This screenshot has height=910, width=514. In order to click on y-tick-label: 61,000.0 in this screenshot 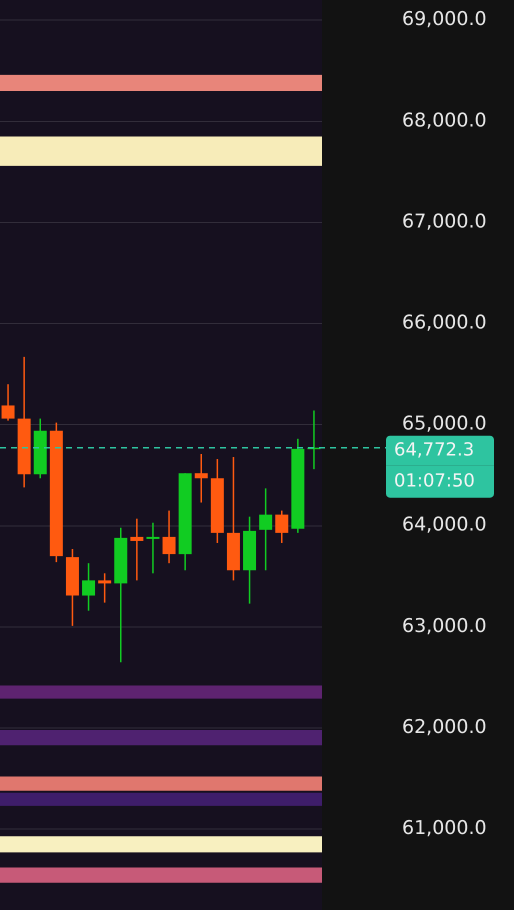, I will do `click(444, 828)`.